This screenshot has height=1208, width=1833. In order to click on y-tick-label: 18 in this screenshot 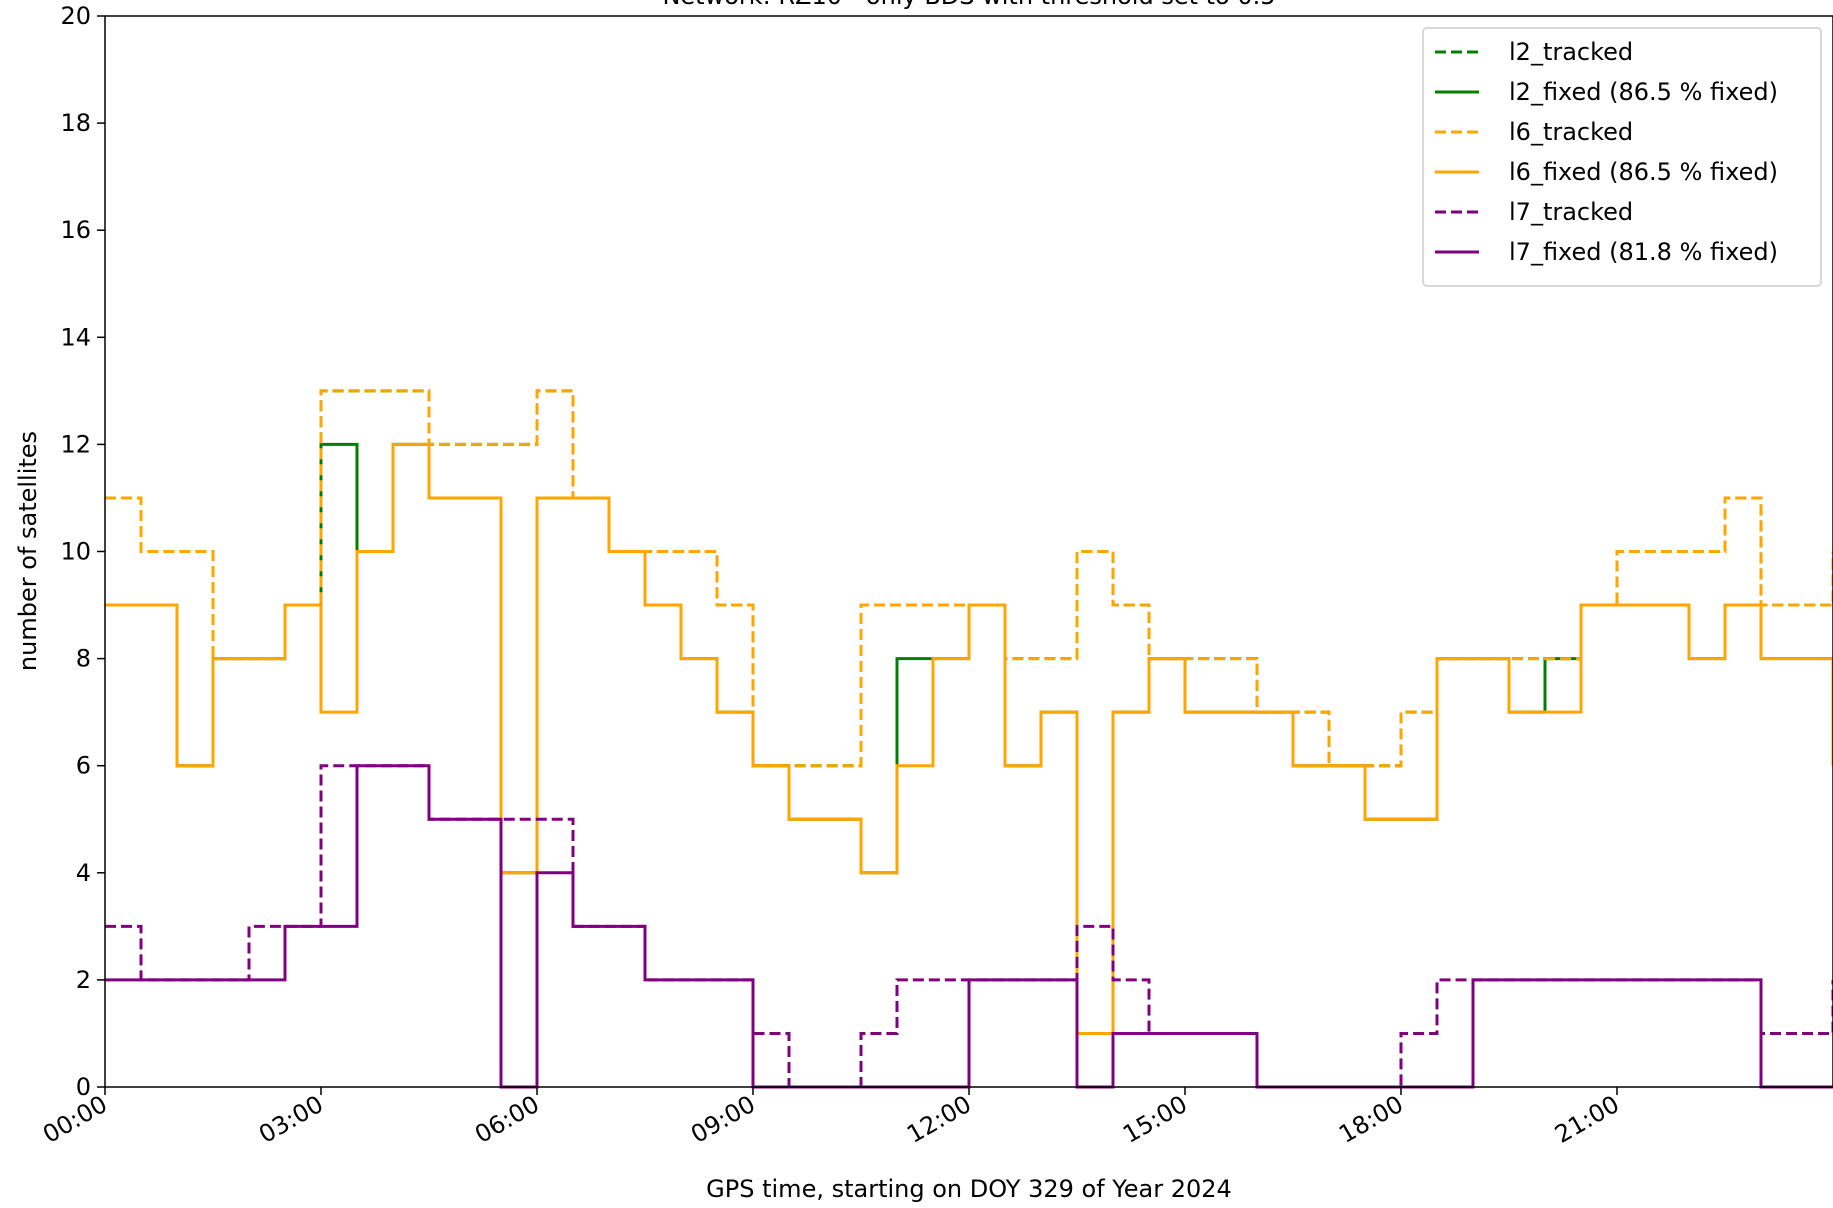, I will do `click(75, 123)`.